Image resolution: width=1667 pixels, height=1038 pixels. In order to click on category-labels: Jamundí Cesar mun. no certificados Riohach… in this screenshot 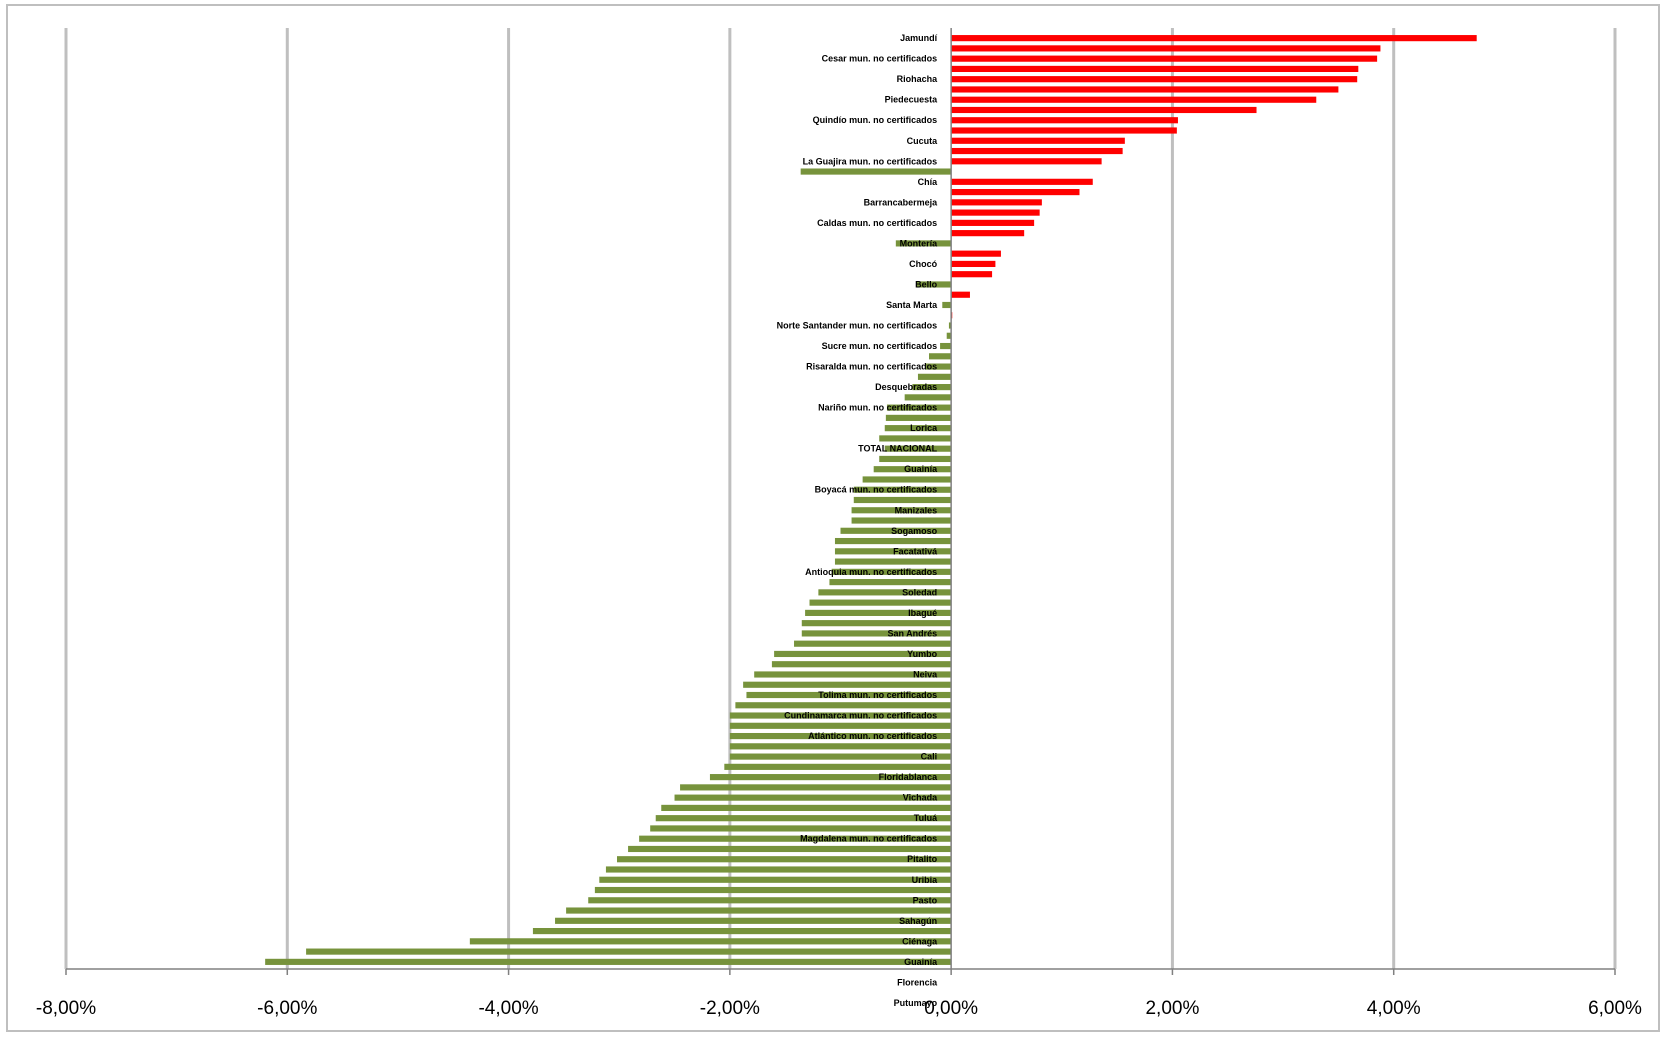, I will do `click(858, 520)`.